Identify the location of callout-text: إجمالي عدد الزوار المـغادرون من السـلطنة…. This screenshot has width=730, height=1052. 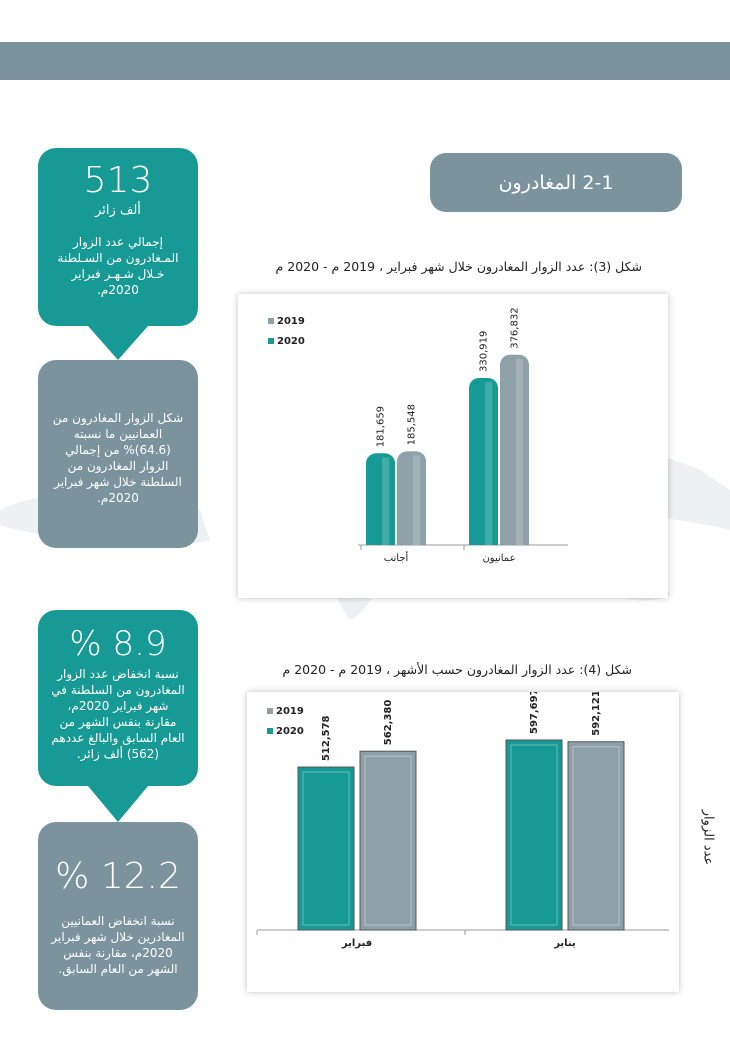
(118, 266).